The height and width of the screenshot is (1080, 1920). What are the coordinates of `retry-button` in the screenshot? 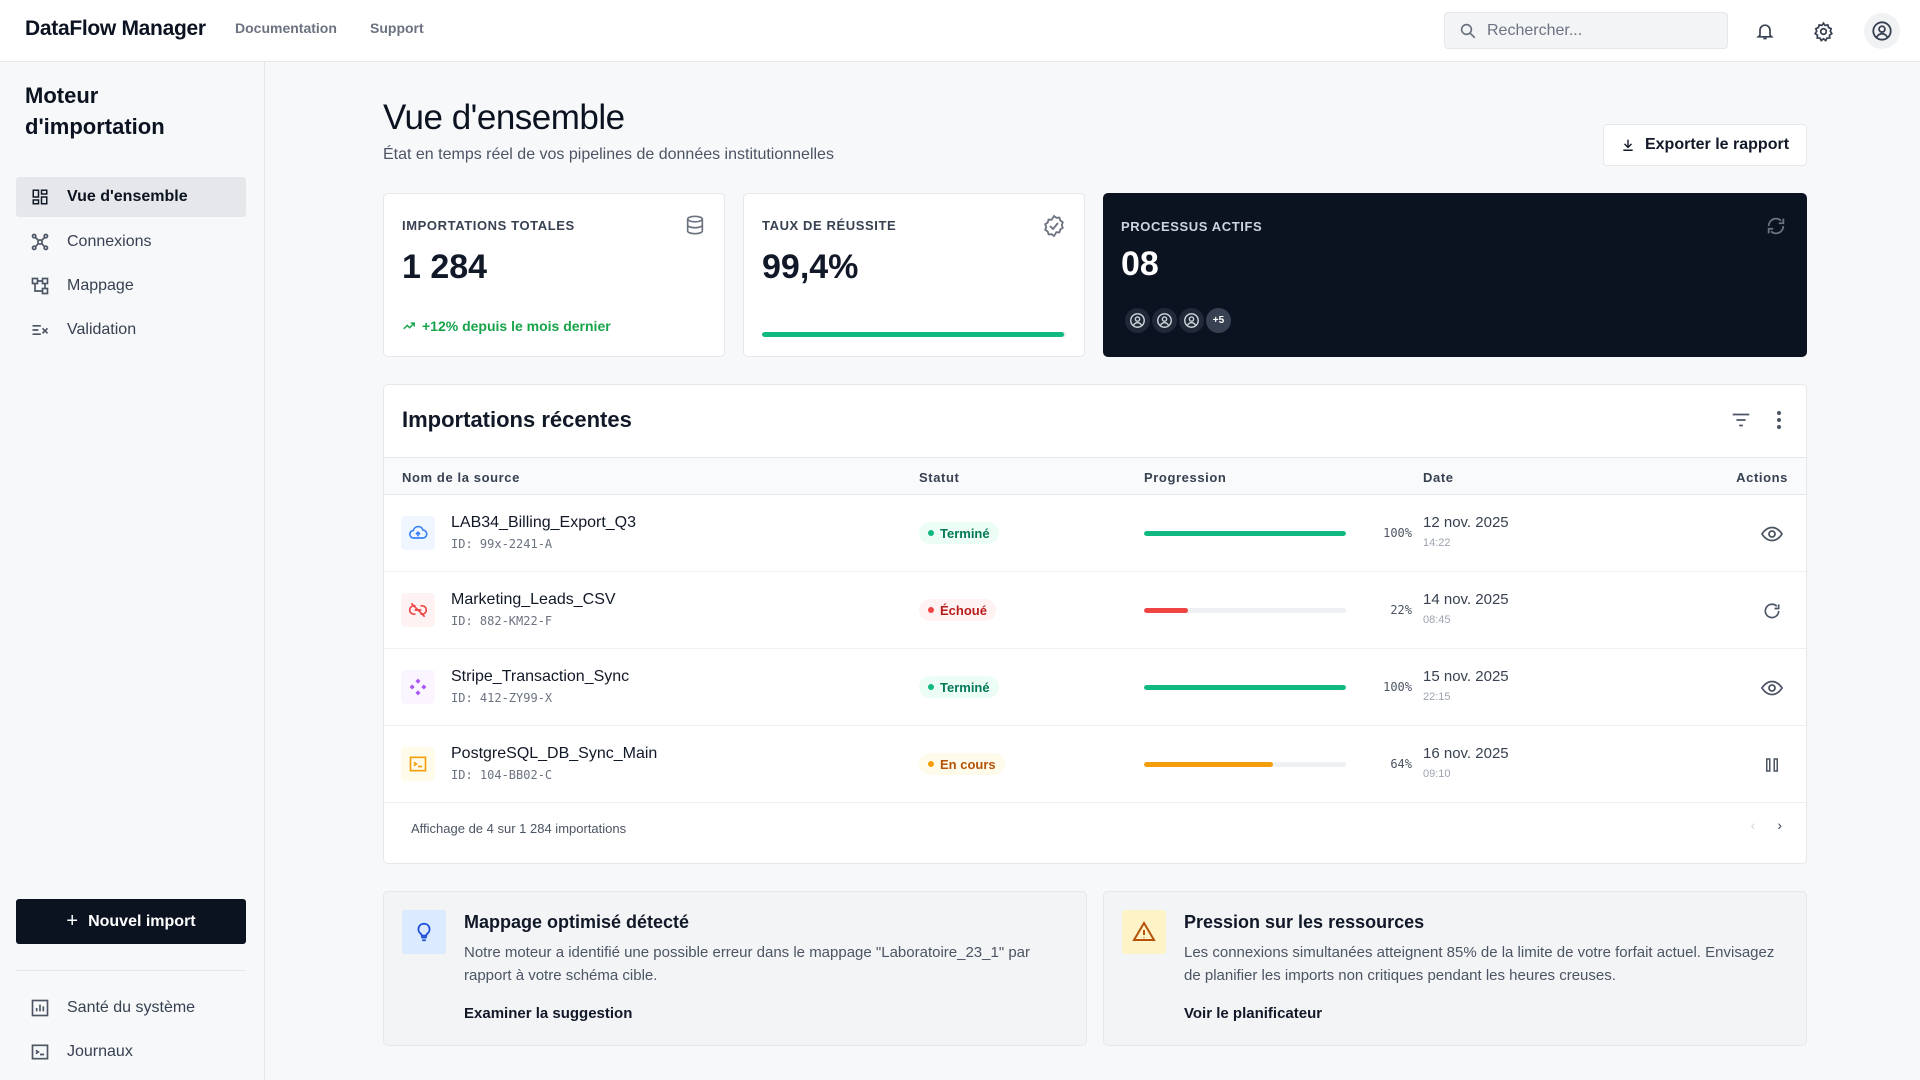 It's located at (1772, 611).